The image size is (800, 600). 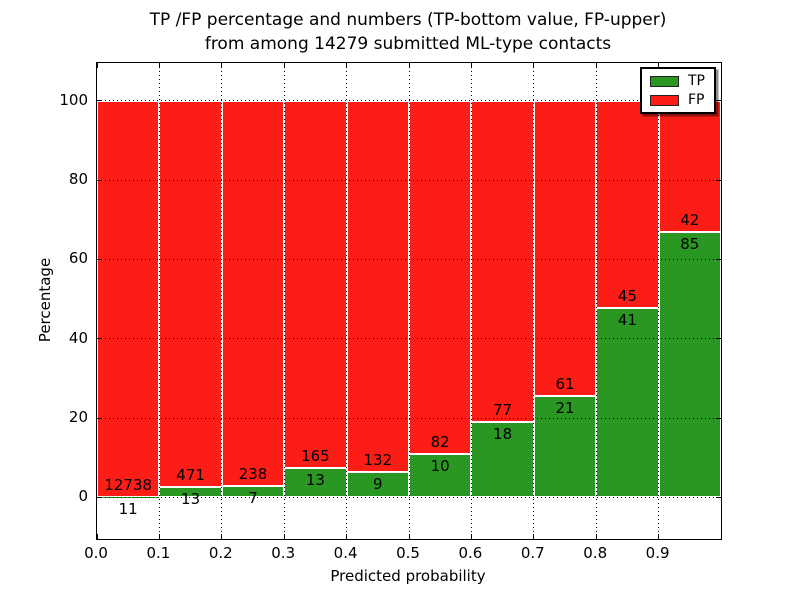 What do you see at coordinates (565, 383) in the screenshot?
I see `fp-count-label: 61` at bounding box center [565, 383].